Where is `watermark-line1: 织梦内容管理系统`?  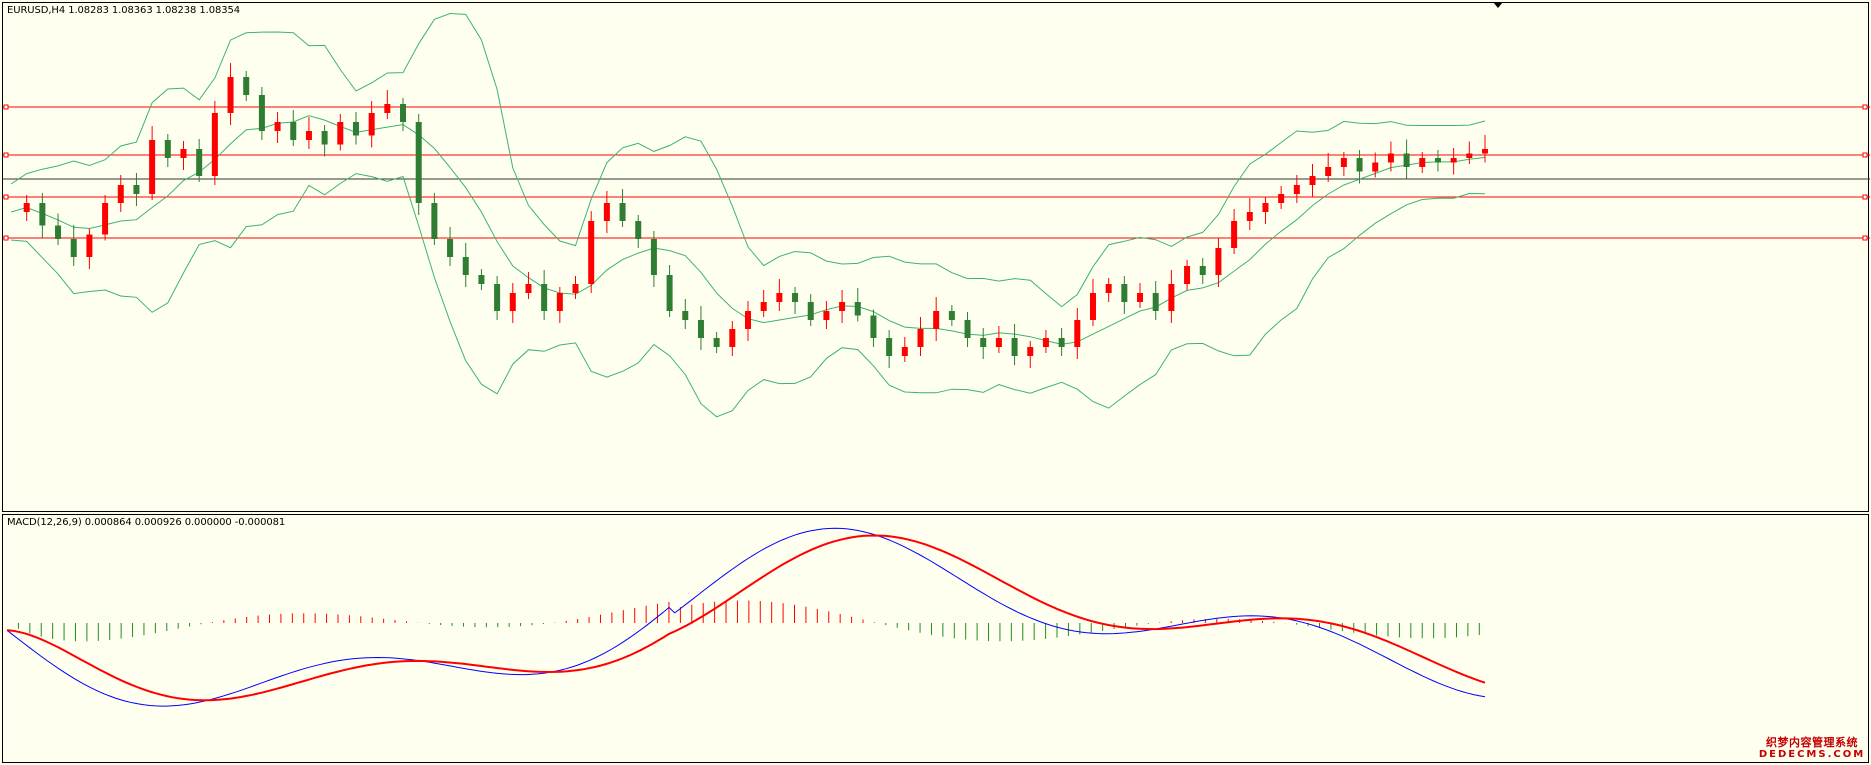
watermark-line1: 织梦内容管理系统 is located at coordinates (1812, 742).